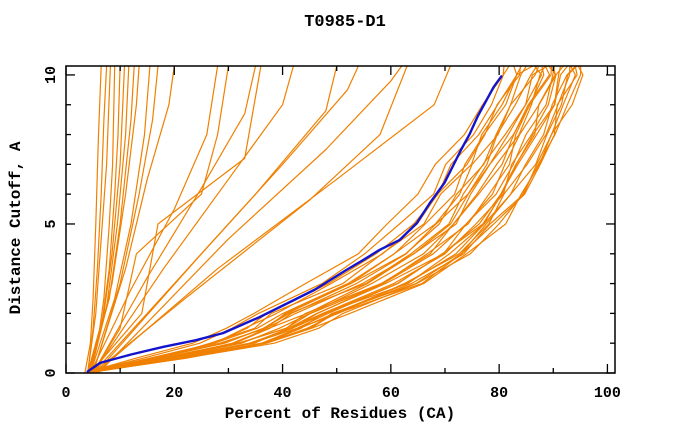 The image size is (680, 440). What do you see at coordinates (51, 75) in the screenshot?
I see `y-tick-label: 10` at bounding box center [51, 75].